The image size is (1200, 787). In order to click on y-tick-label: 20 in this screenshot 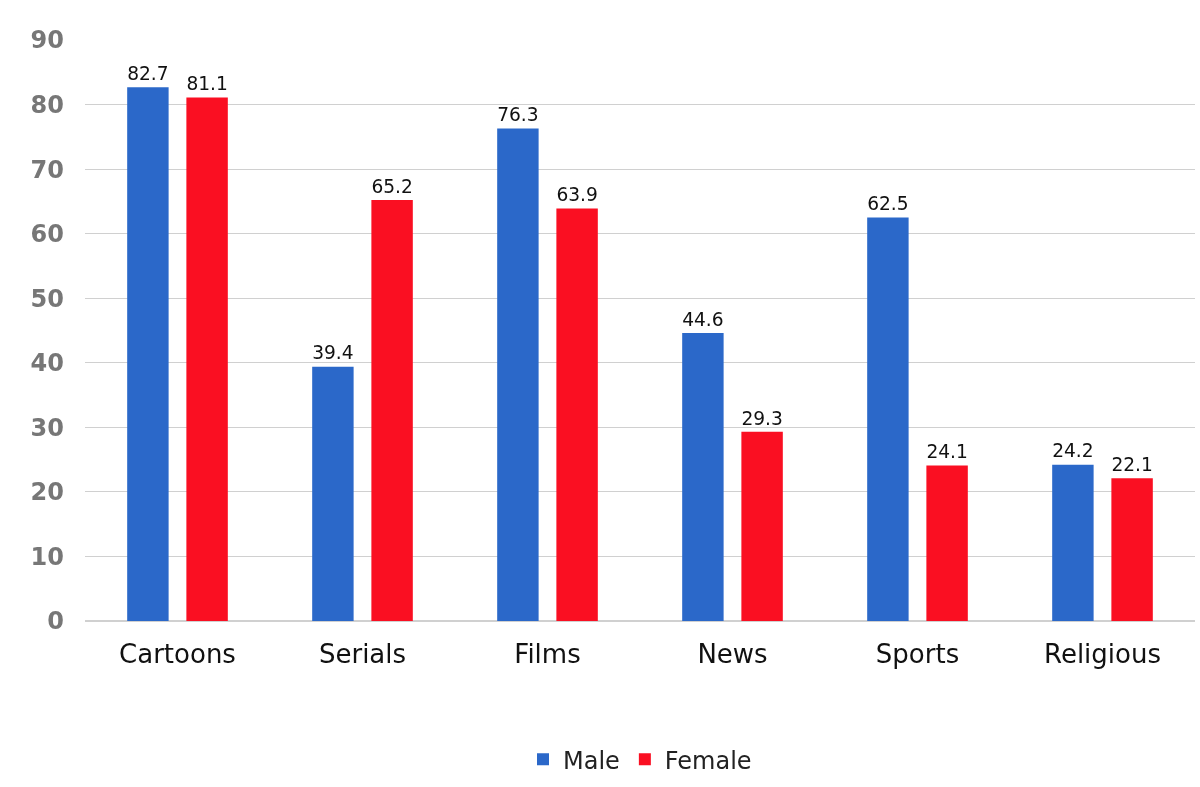, I will do `click(47, 492)`.